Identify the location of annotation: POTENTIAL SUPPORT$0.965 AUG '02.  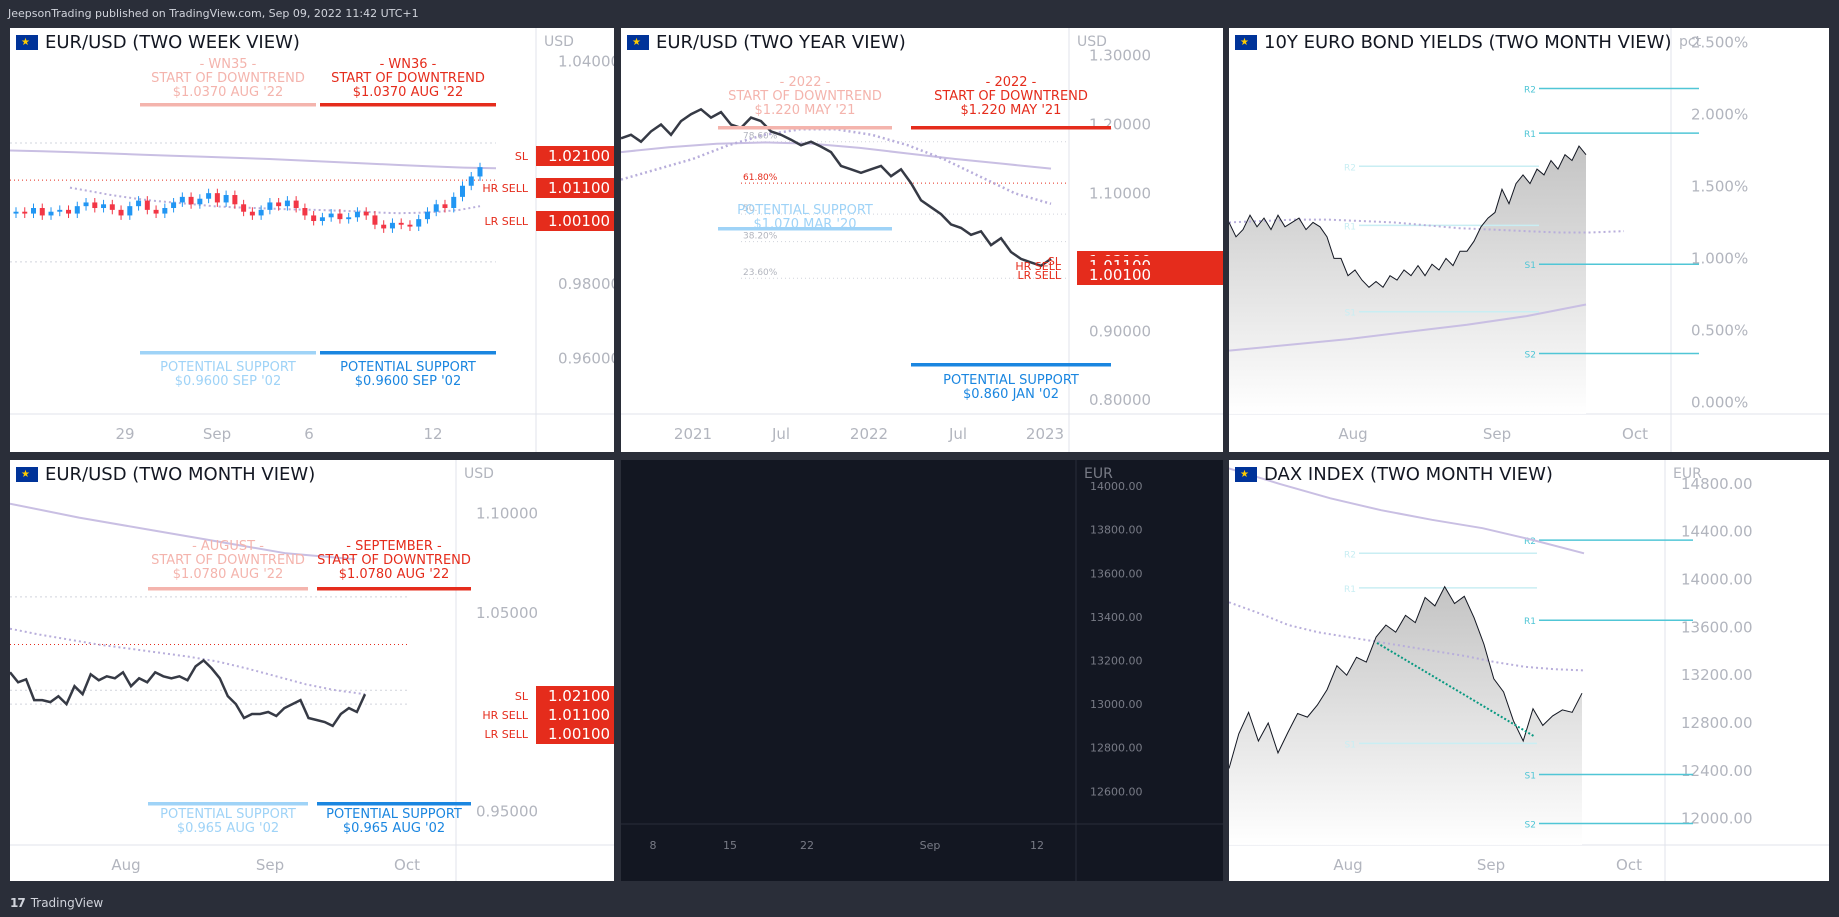
(394, 819).